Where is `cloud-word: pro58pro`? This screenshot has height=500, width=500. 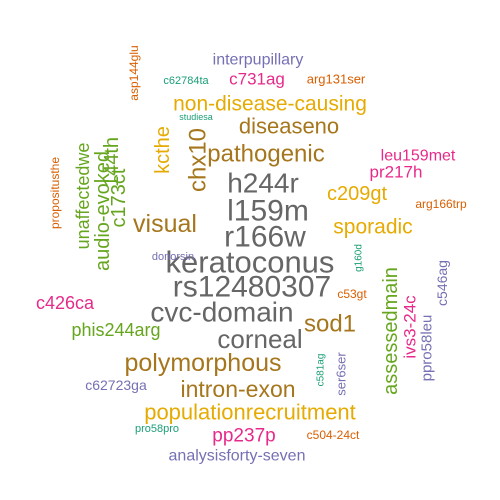 cloud-word: pro58pro is located at coordinates (157, 429).